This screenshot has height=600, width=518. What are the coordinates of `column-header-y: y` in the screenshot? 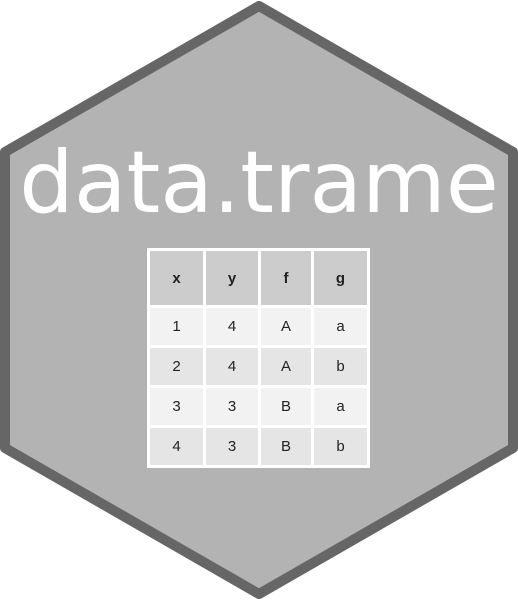 It's located at (232, 278).